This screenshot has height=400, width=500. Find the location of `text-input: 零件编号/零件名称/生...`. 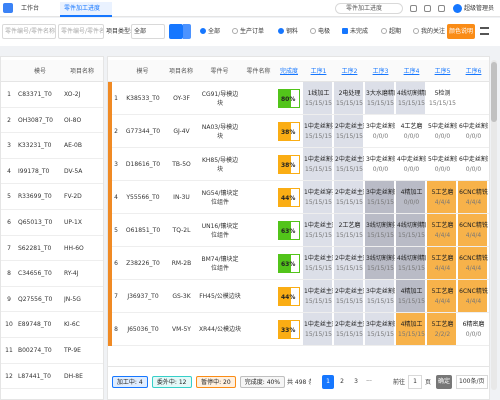

text-input: 零件编号/零件名称/生... is located at coordinates (29, 31).